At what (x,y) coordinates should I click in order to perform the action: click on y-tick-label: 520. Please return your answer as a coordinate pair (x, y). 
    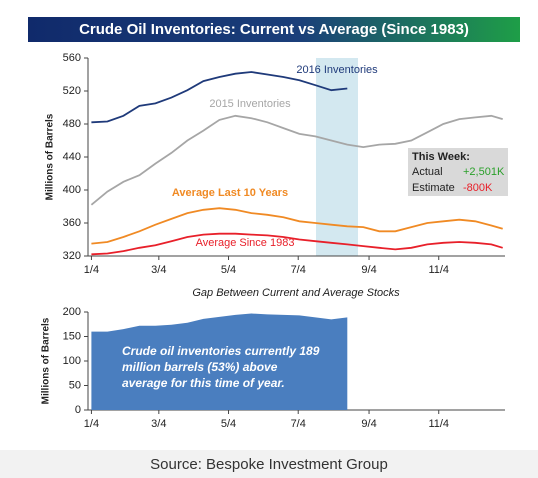
    Looking at the image, I should click on (72, 91).